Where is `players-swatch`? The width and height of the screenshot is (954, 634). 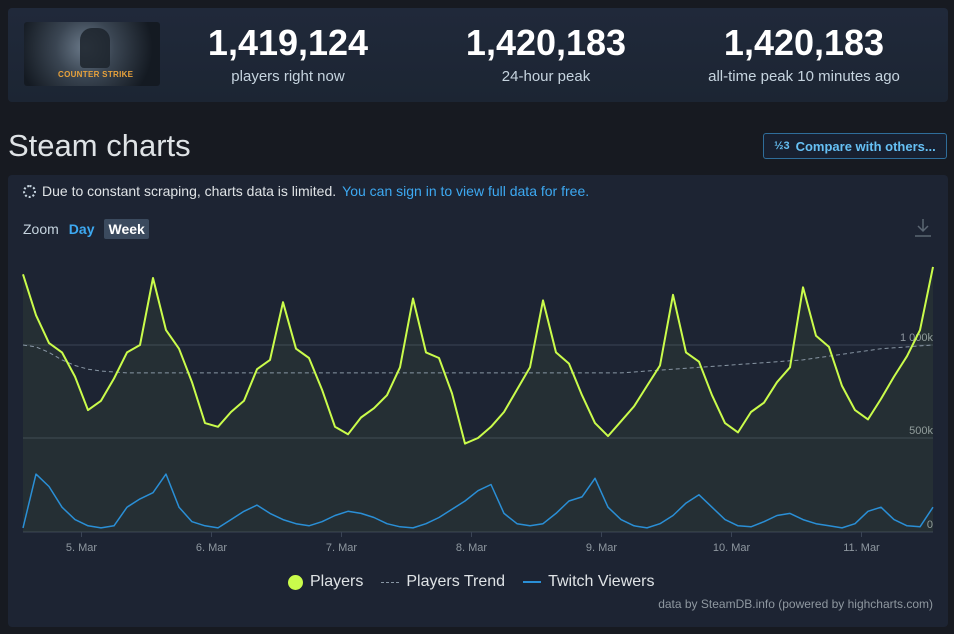 players-swatch is located at coordinates (295, 582).